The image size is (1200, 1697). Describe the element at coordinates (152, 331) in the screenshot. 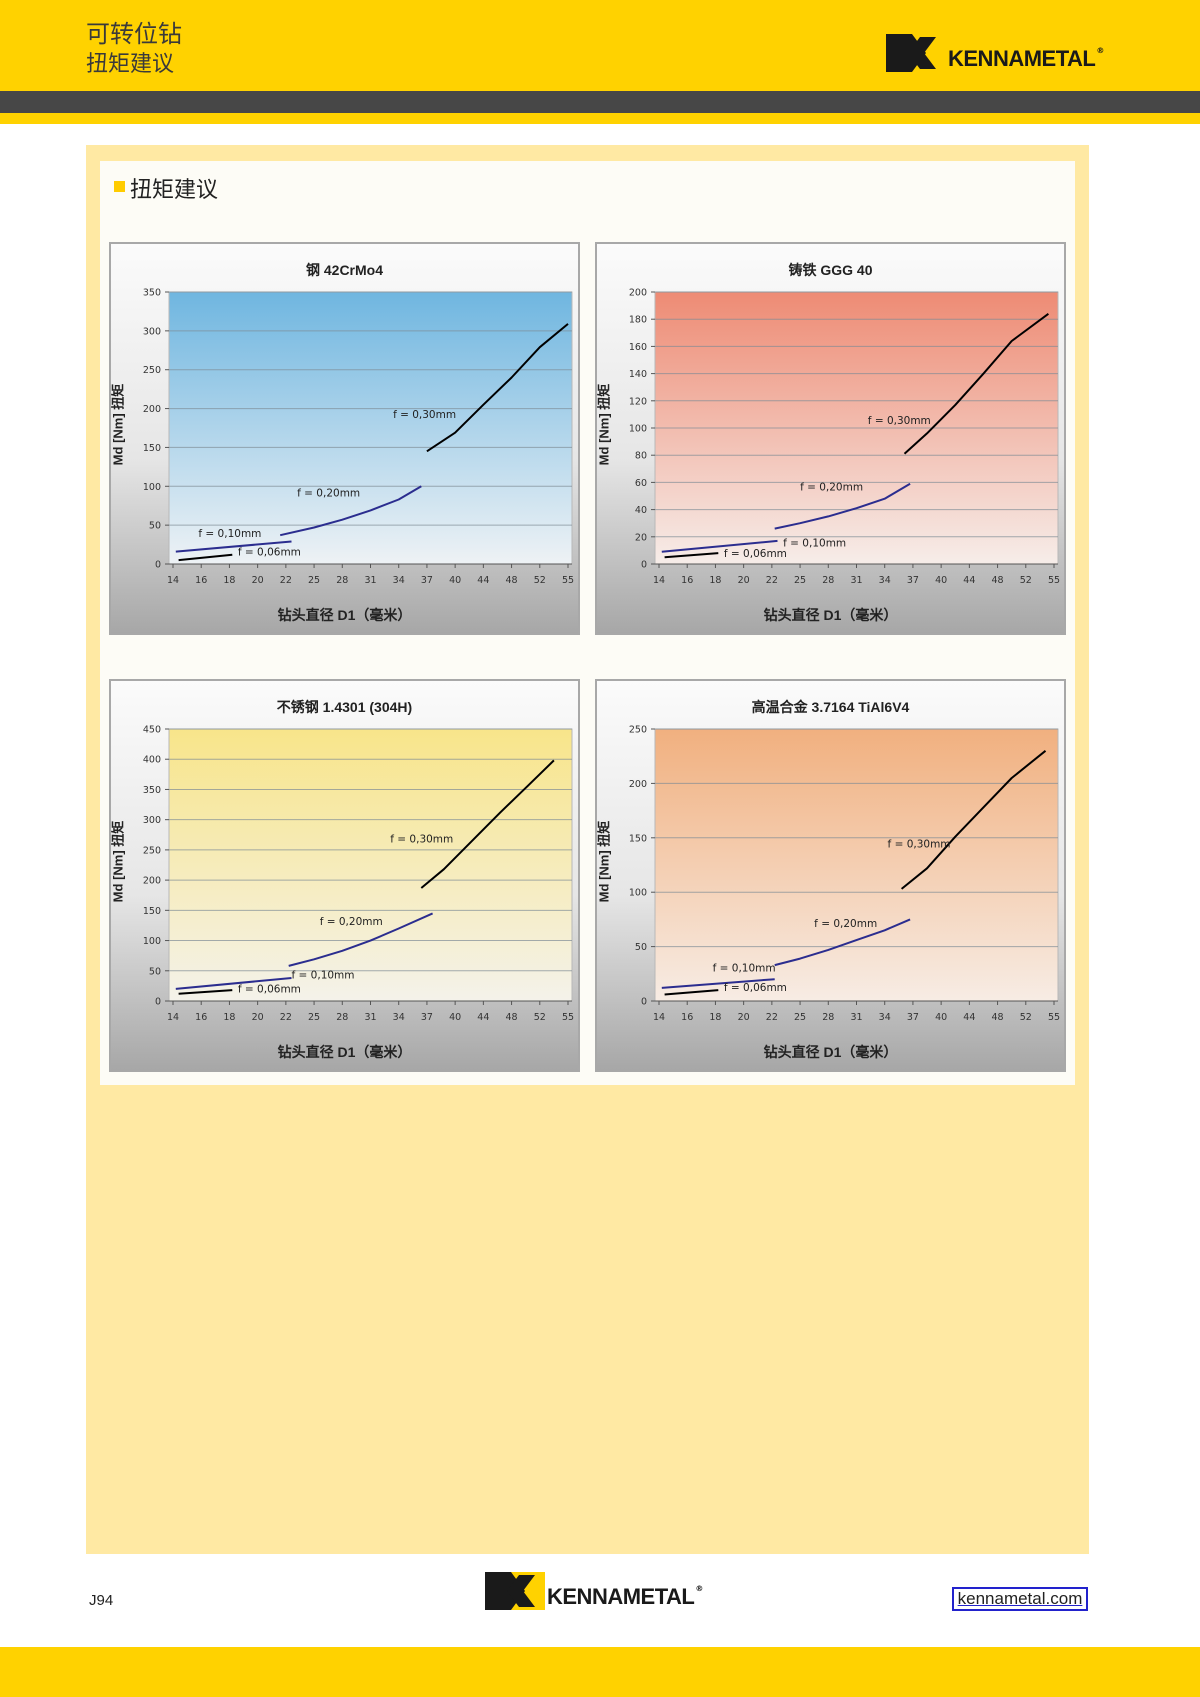

I see `y-tick-label: 300` at that location.